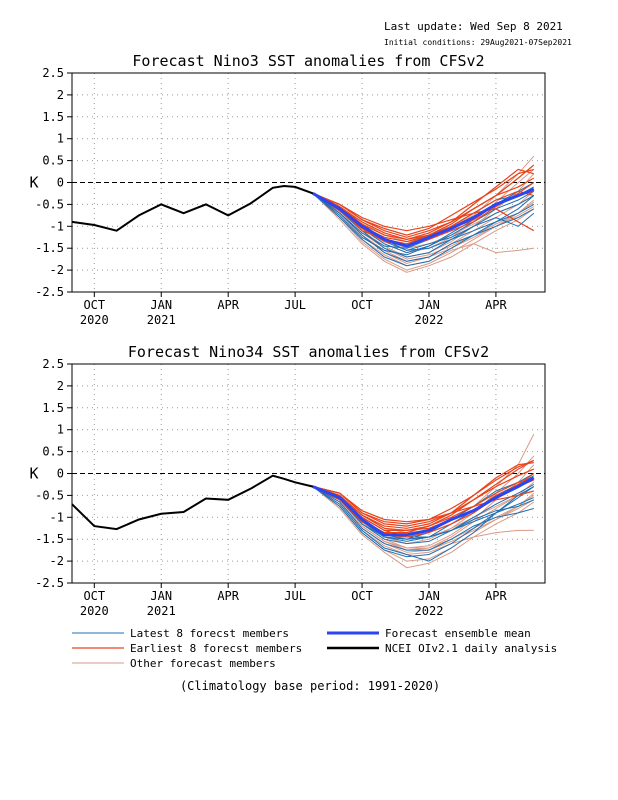  I want to click on initial-conditions-text: Initial conditions: 29Aug2021-07Sep2021, so click(478, 42).